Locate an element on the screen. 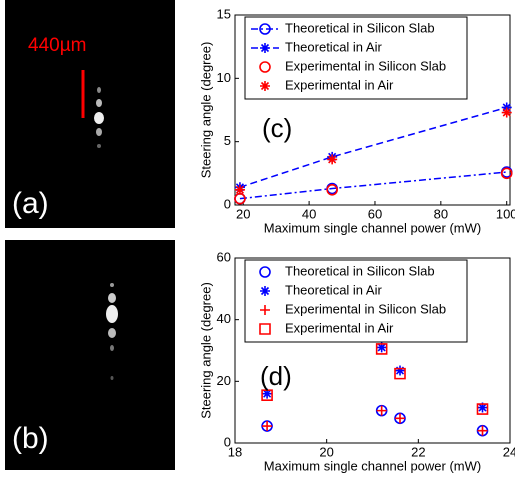 This screenshot has height=480, width=515. x-tick-label: 22 is located at coordinates (418, 451).